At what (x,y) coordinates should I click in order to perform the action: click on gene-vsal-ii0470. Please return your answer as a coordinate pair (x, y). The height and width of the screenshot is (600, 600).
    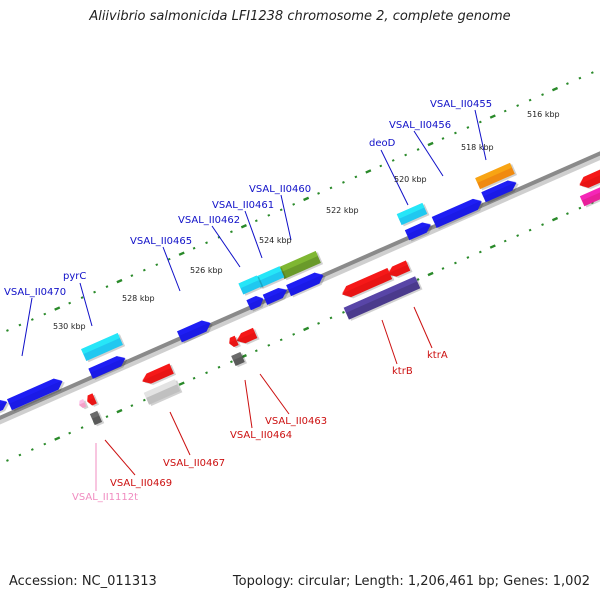
    Looking at the image, I should click on (36, 395).